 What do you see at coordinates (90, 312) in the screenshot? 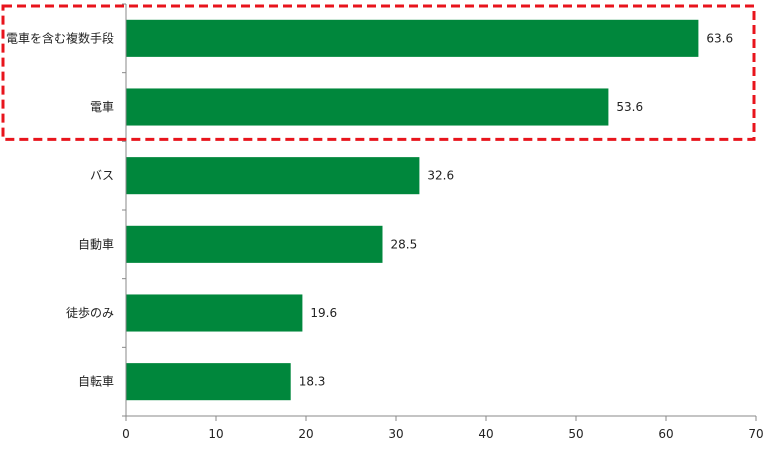
I see `category-label-5: 徒歩のみ` at bounding box center [90, 312].